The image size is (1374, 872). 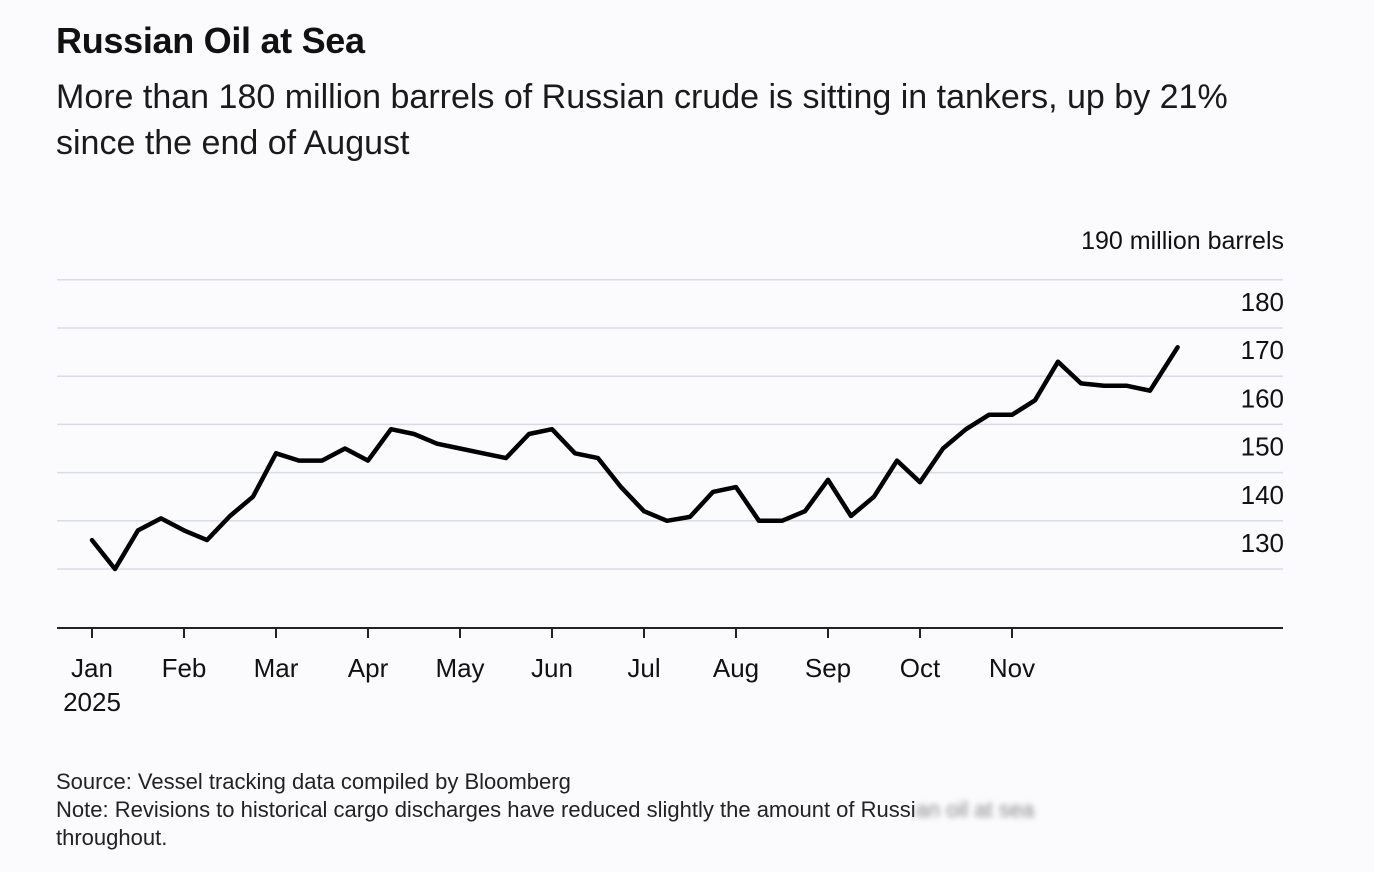 What do you see at coordinates (459, 668) in the screenshot?
I see `x-tick-label-may: May` at bounding box center [459, 668].